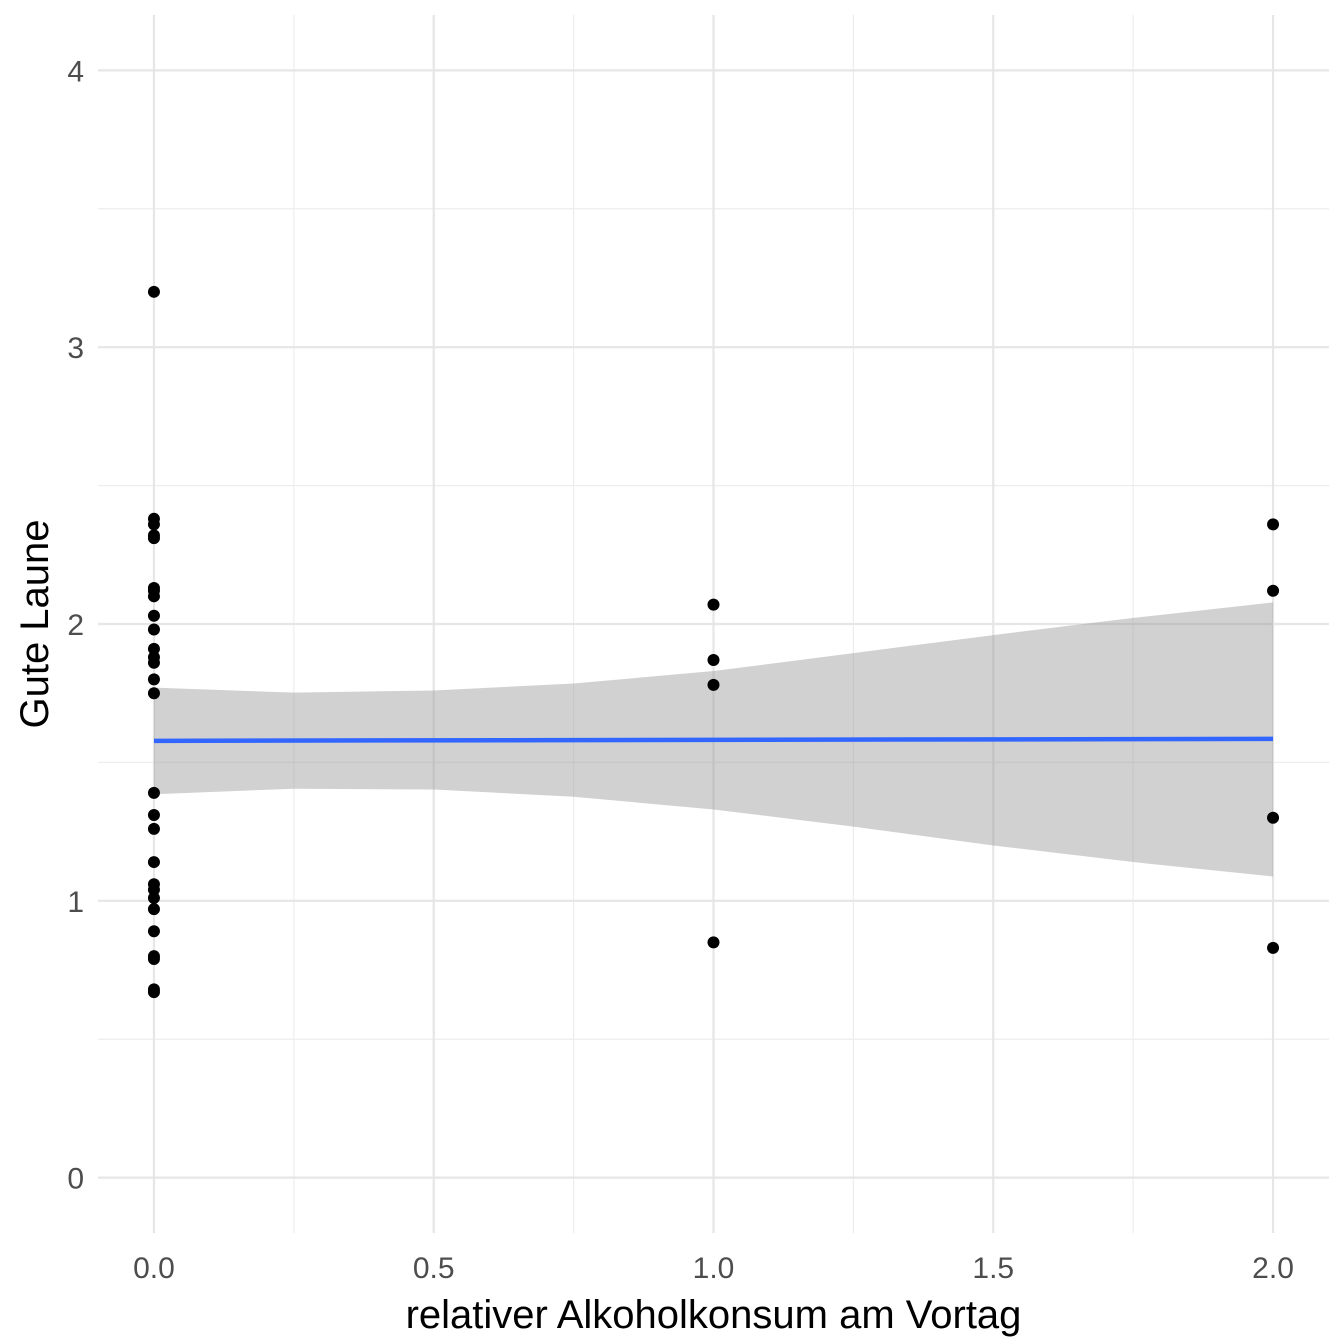 This screenshot has height=1344, width=1344. I want to click on x-tick-label: 1.0, so click(714, 1268).